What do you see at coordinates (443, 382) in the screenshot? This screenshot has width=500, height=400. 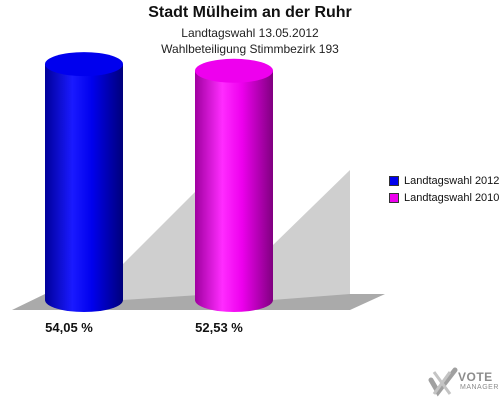 I see `checkmark-cross-icon` at bounding box center [443, 382].